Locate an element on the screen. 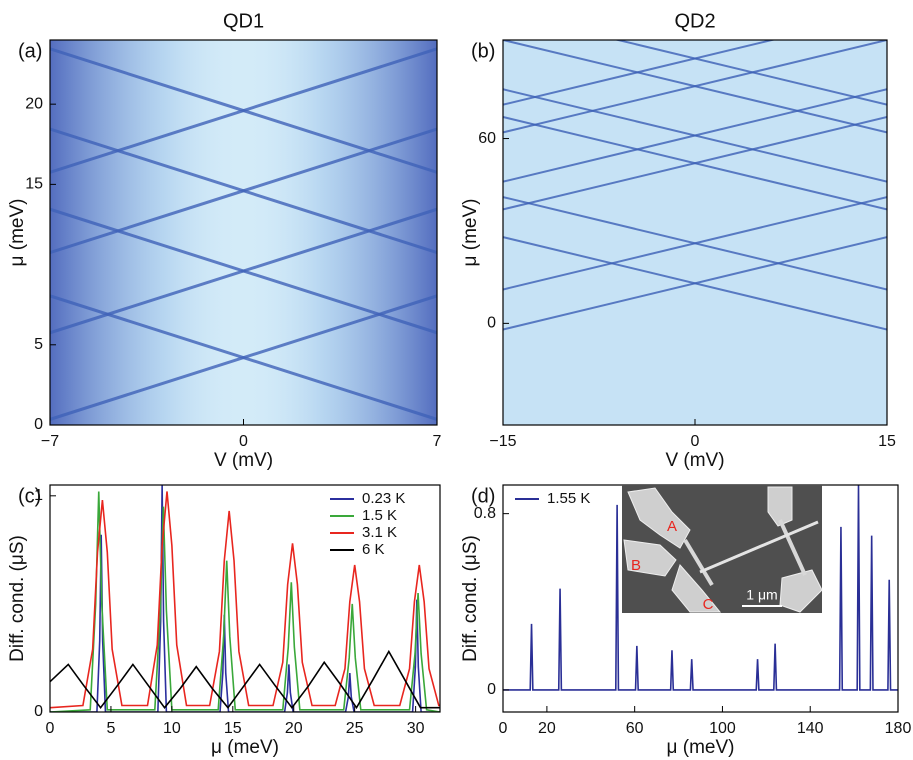  x-tick-label: 10 is located at coordinates (172, 728).